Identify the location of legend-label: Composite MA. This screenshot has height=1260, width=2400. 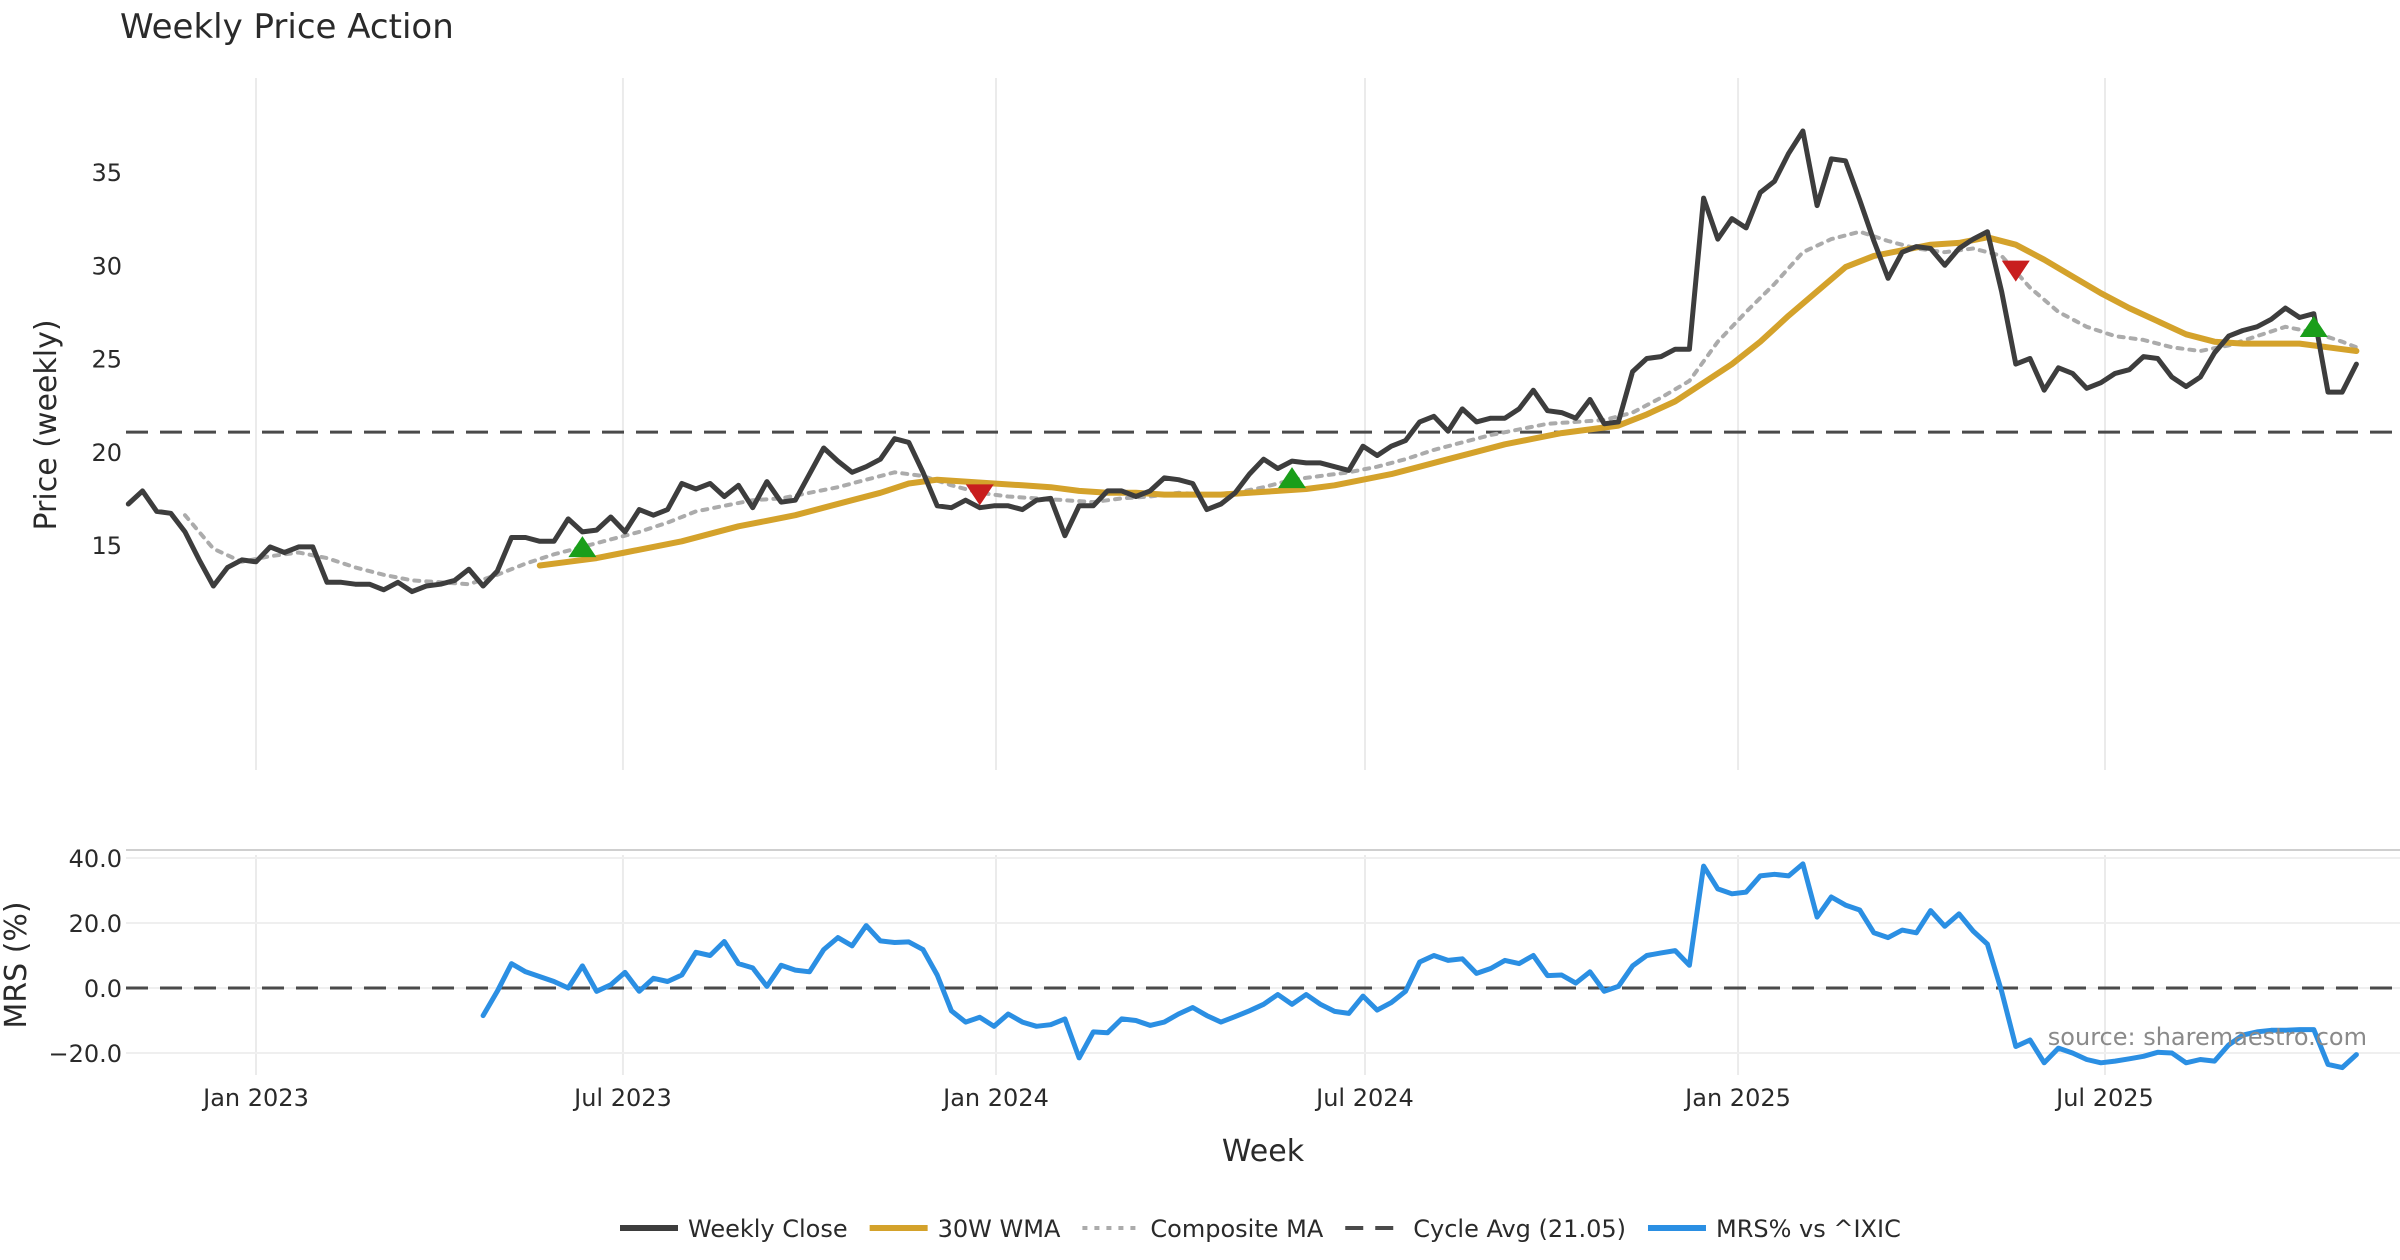
(1236, 1229).